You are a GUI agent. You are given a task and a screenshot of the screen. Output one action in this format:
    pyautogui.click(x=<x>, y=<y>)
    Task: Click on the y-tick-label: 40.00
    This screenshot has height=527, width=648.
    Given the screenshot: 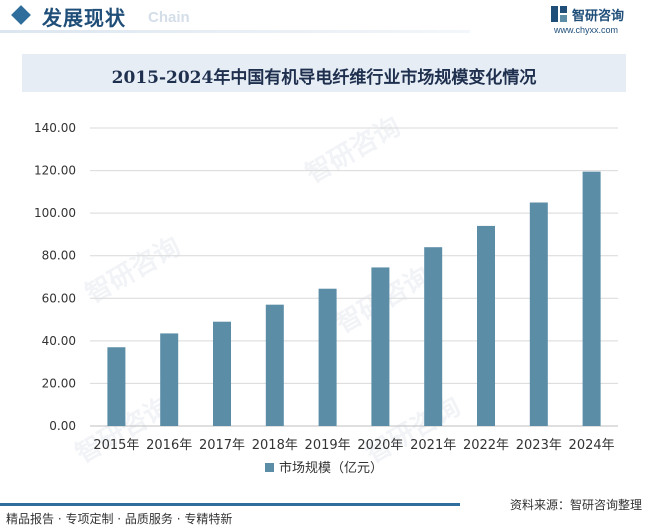 What is the action you would take?
    pyautogui.click(x=59, y=341)
    